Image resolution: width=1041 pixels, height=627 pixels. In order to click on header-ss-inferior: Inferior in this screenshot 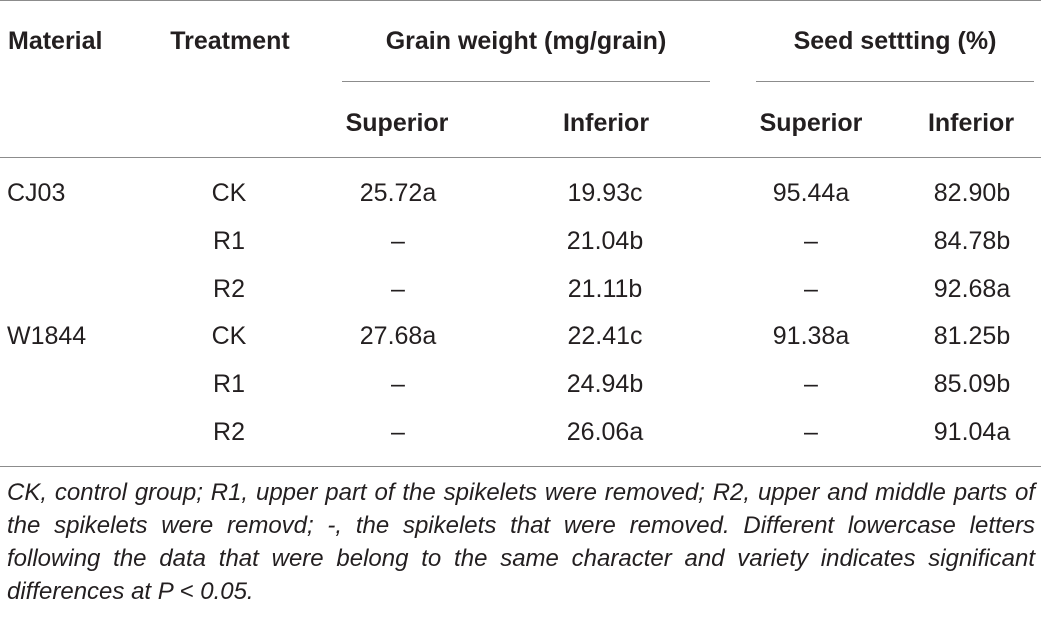, I will do `click(971, 123)`.